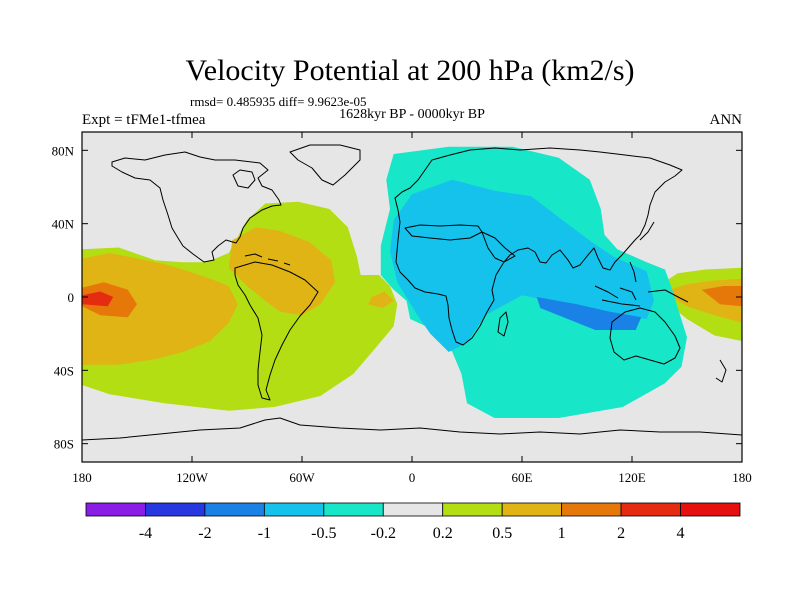 The image size is (800, 600). Describe the element at coordinates (562, 533) in the screenshot. I see `colorbar-label: 1` at that location.